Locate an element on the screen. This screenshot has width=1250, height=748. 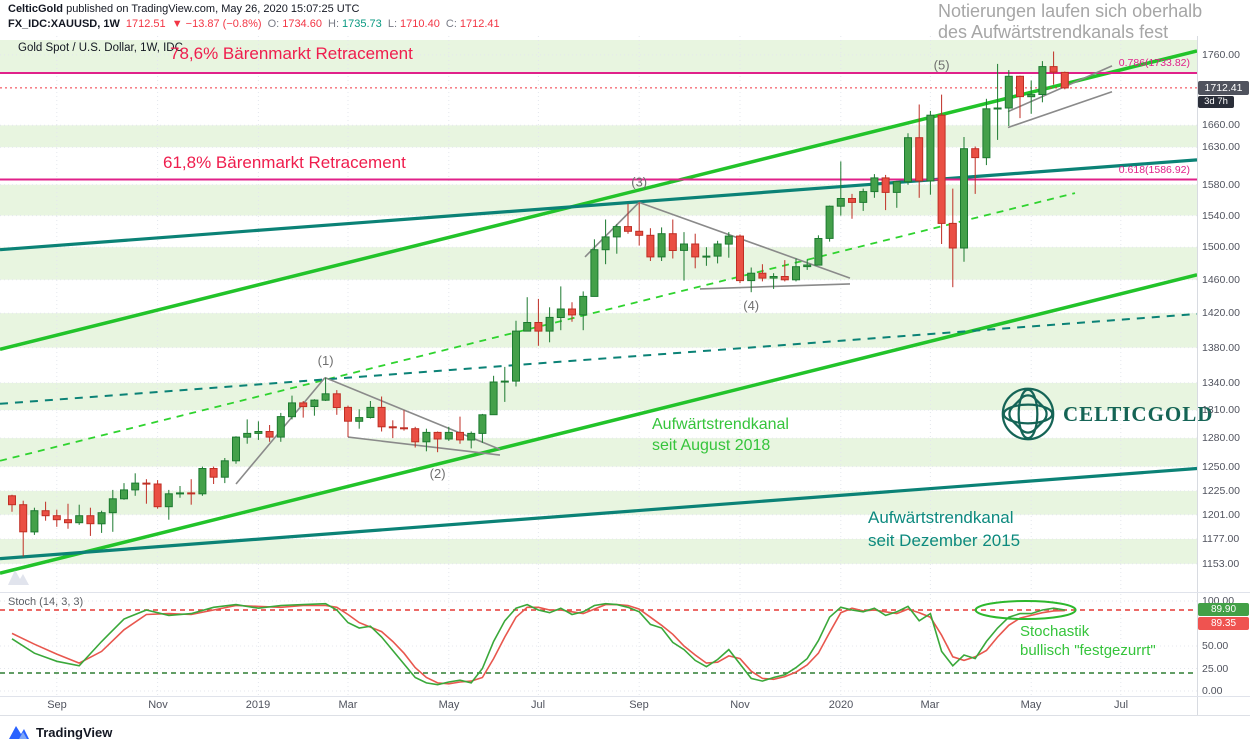
stochastic-indicator-label: Stoch (14, 3, 3) is located at coordinates (46, 602).